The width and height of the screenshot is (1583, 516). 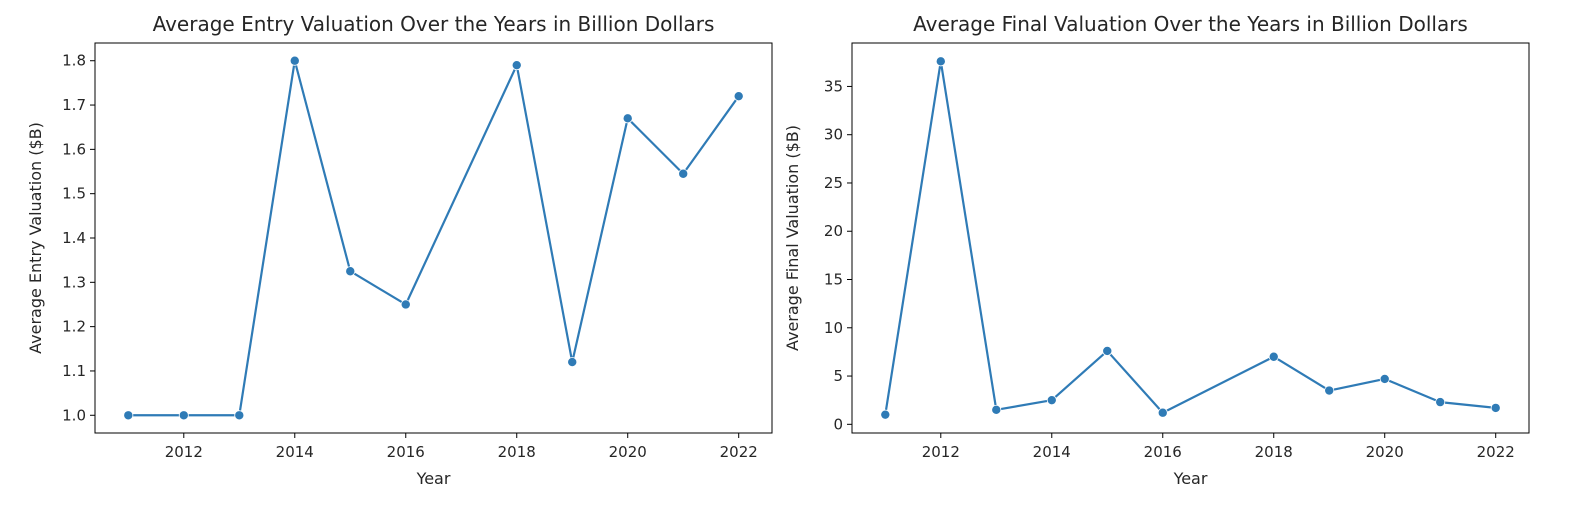 What do you see at coordinates (833, 86) in the screenshot?
I see `y-tick-label: 35` at bounding box center [833, 86].